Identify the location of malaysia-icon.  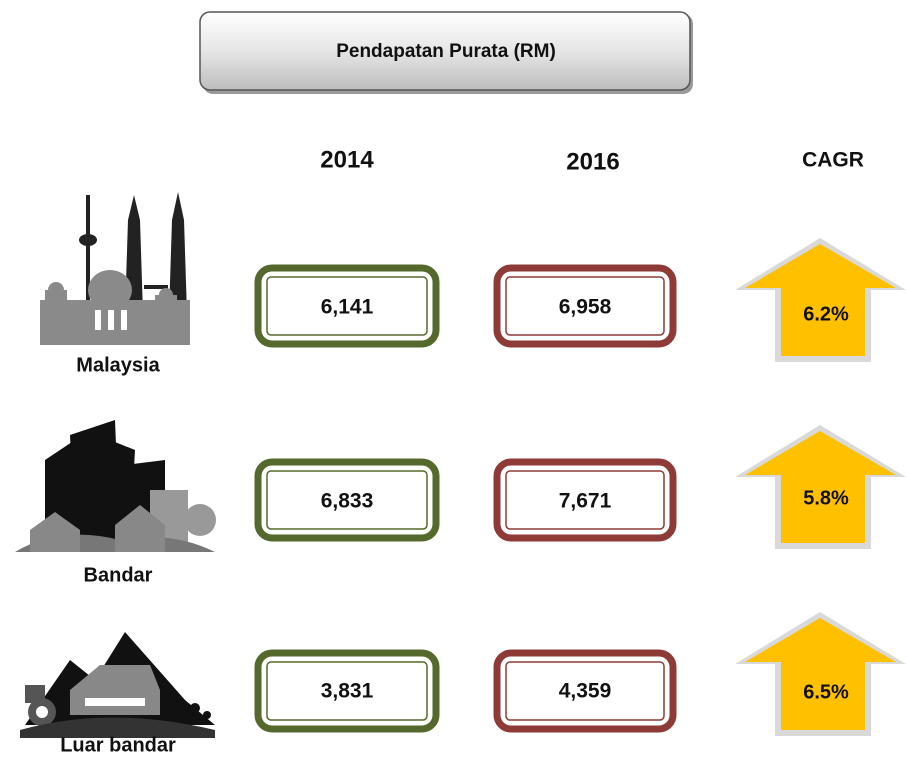
(115, 268).